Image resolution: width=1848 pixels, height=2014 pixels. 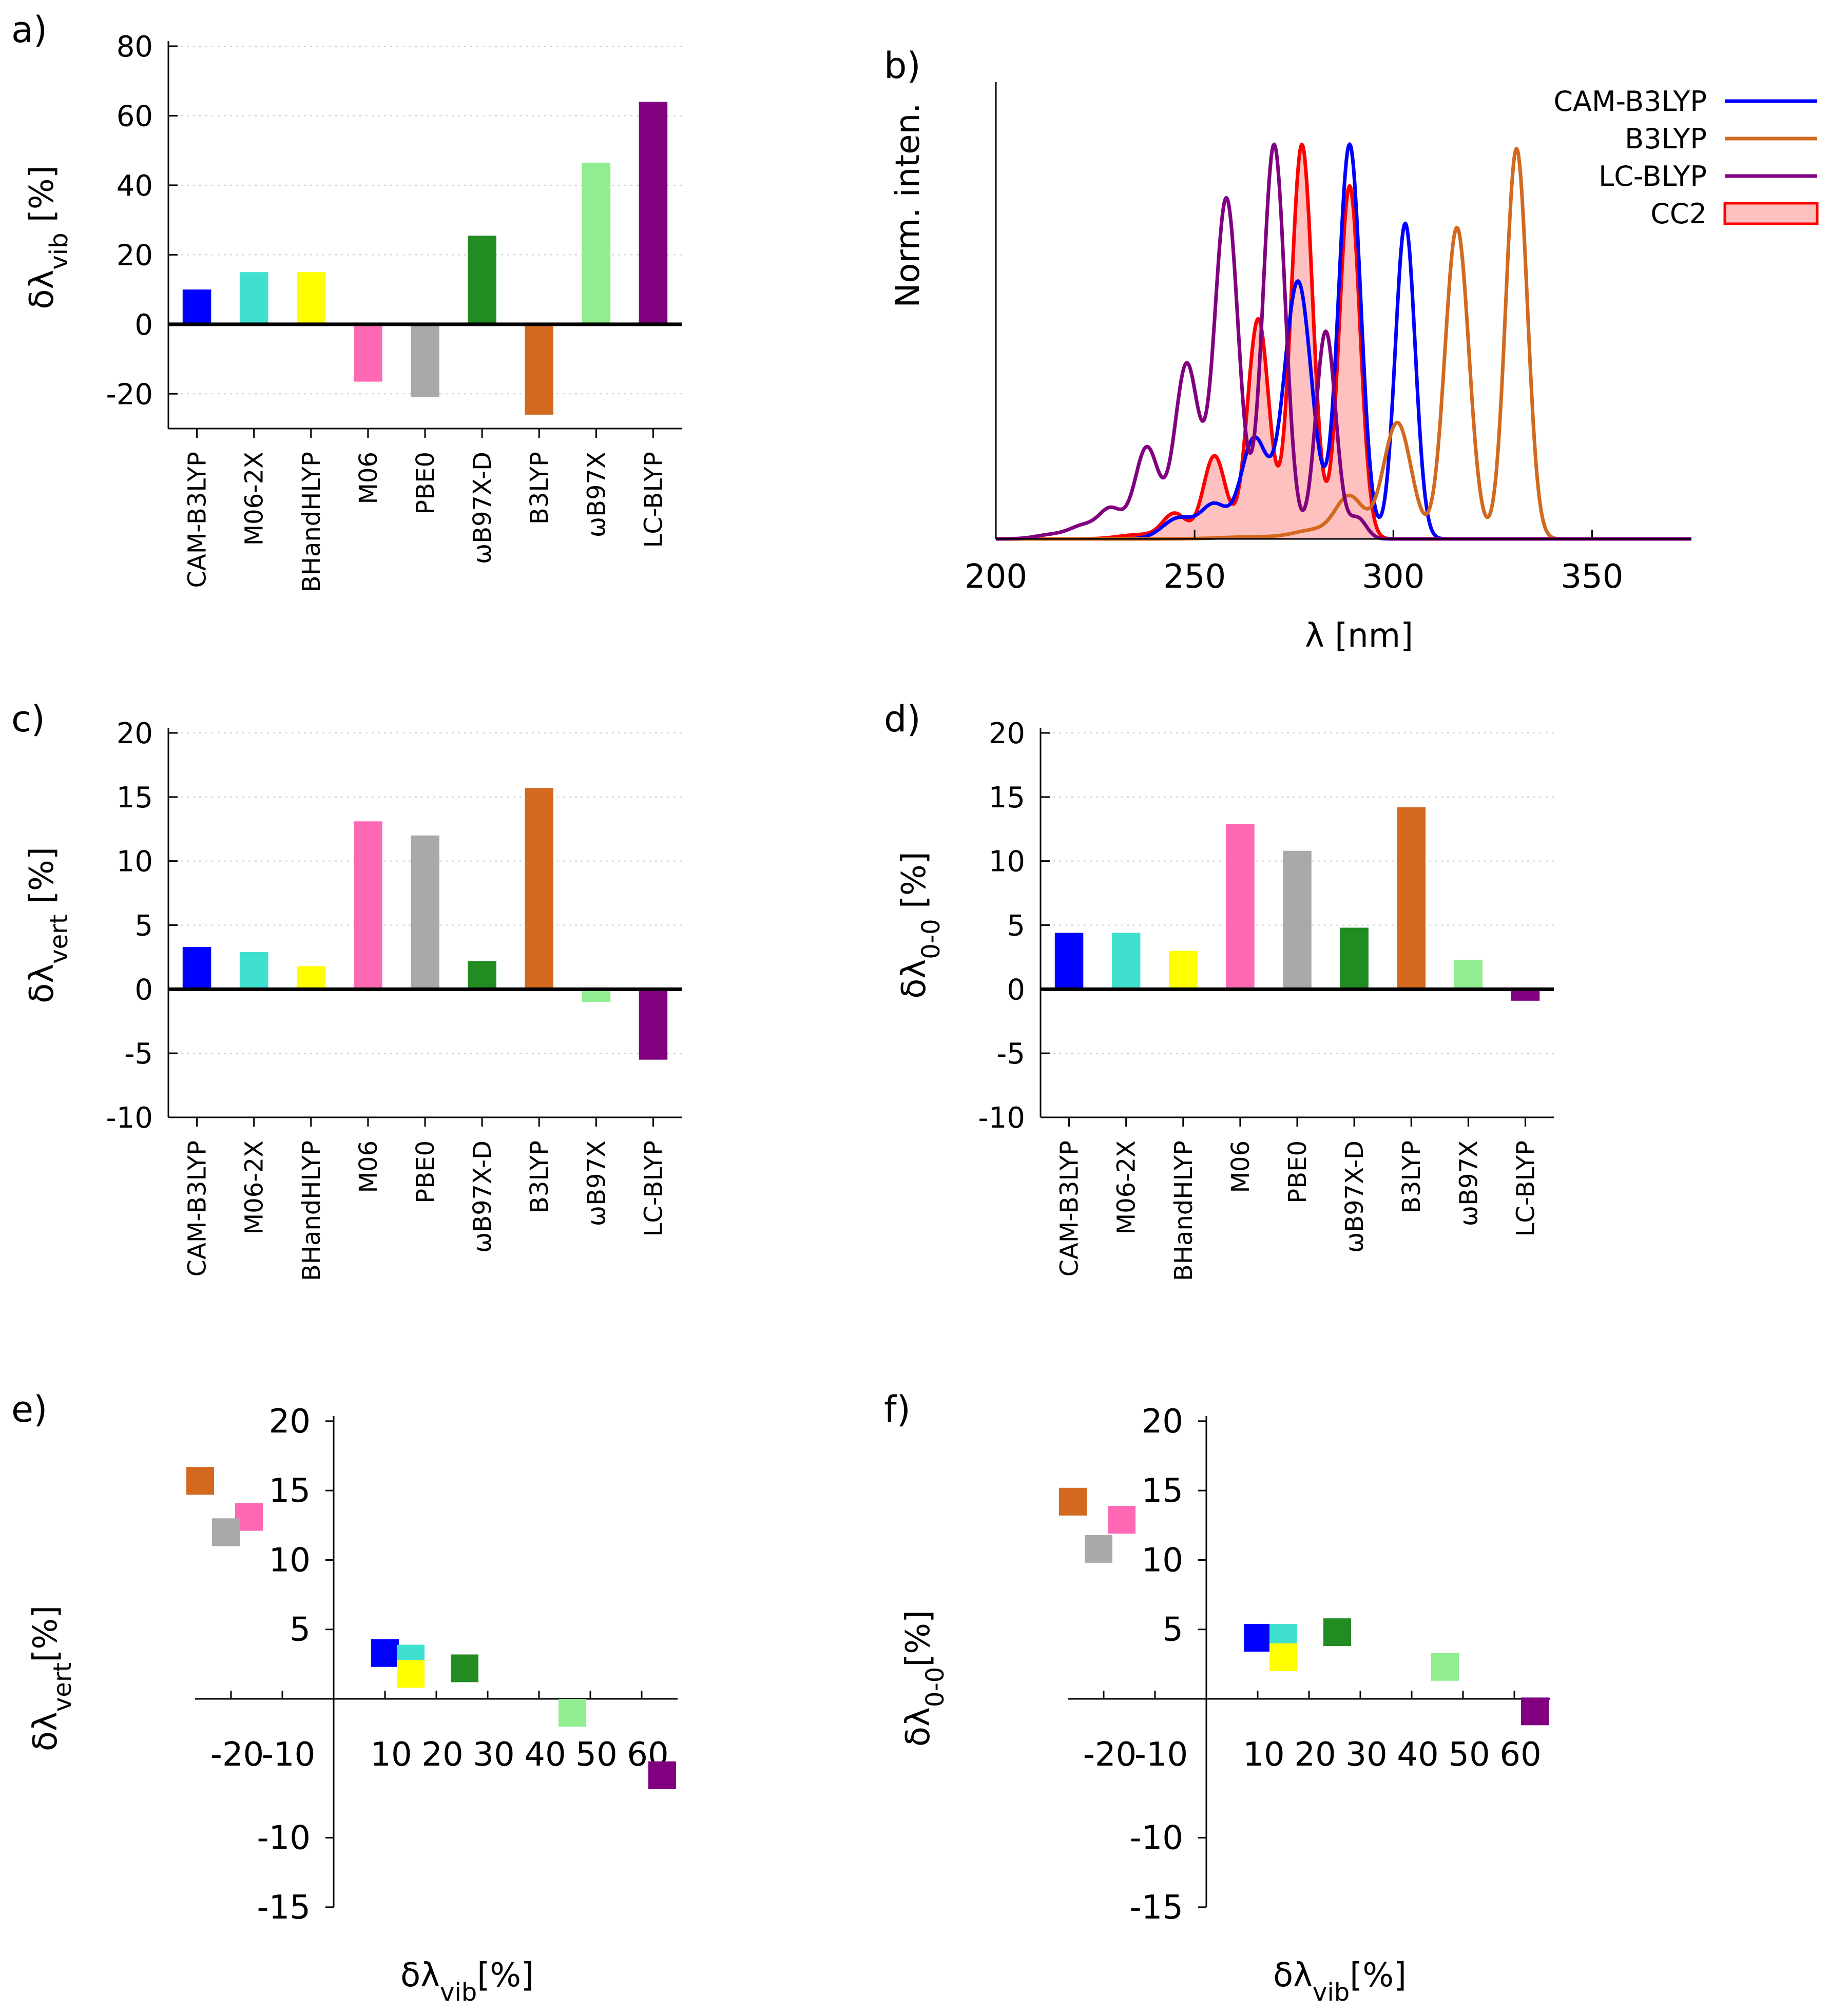 I want to click on x-tick-label: 250, so click(x=1194, y=577).